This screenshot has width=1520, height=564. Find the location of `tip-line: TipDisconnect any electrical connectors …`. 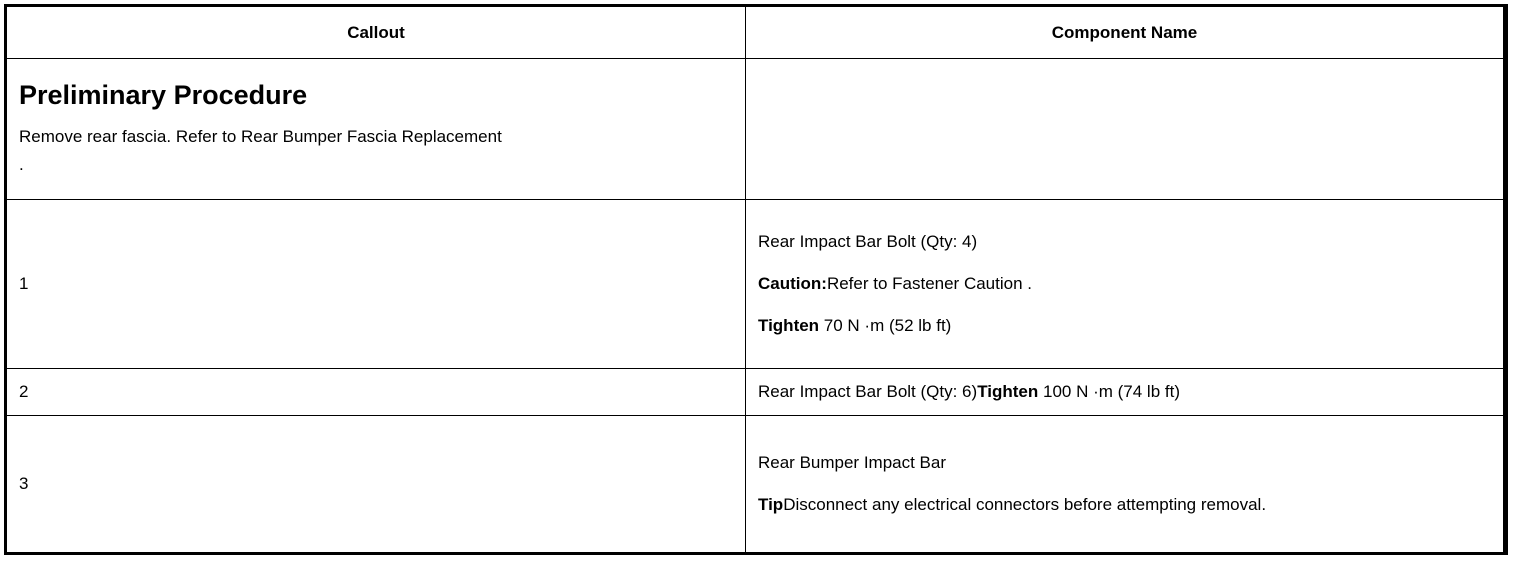

tip-line: TipDisconnect any electrical connectors … is located at coordinates (1068, 505).